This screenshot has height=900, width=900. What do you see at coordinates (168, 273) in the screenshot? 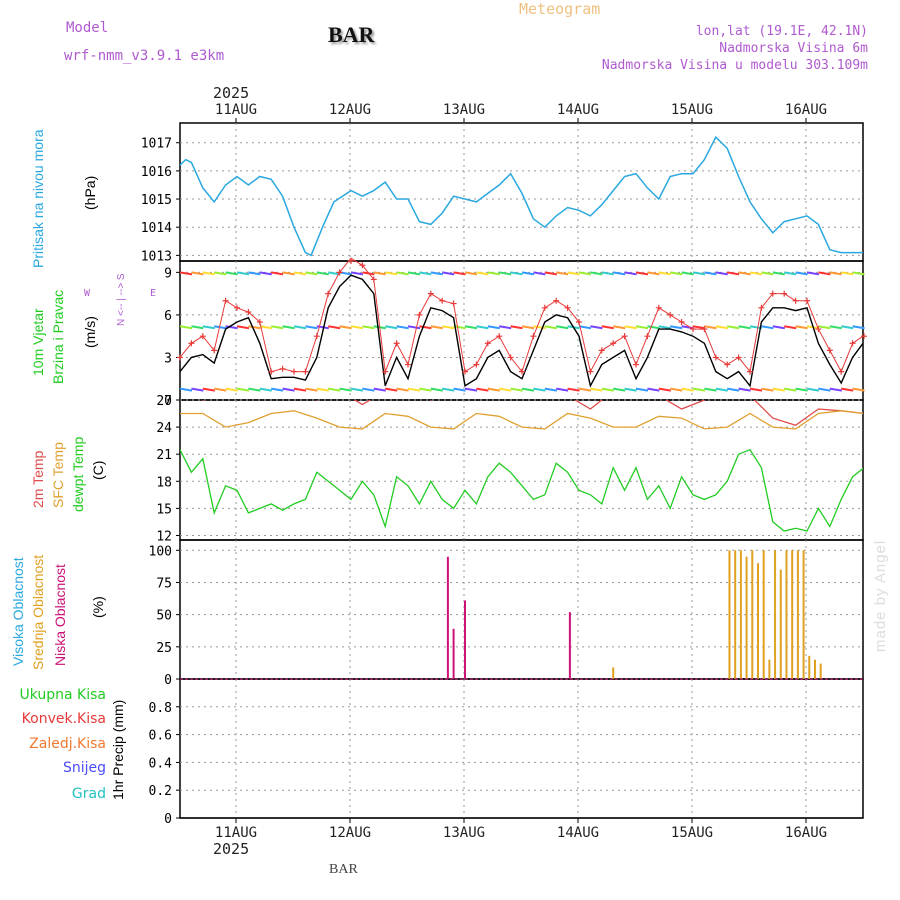
I see `ytick-label-1-3: 9` at bounding box center [168, 273].